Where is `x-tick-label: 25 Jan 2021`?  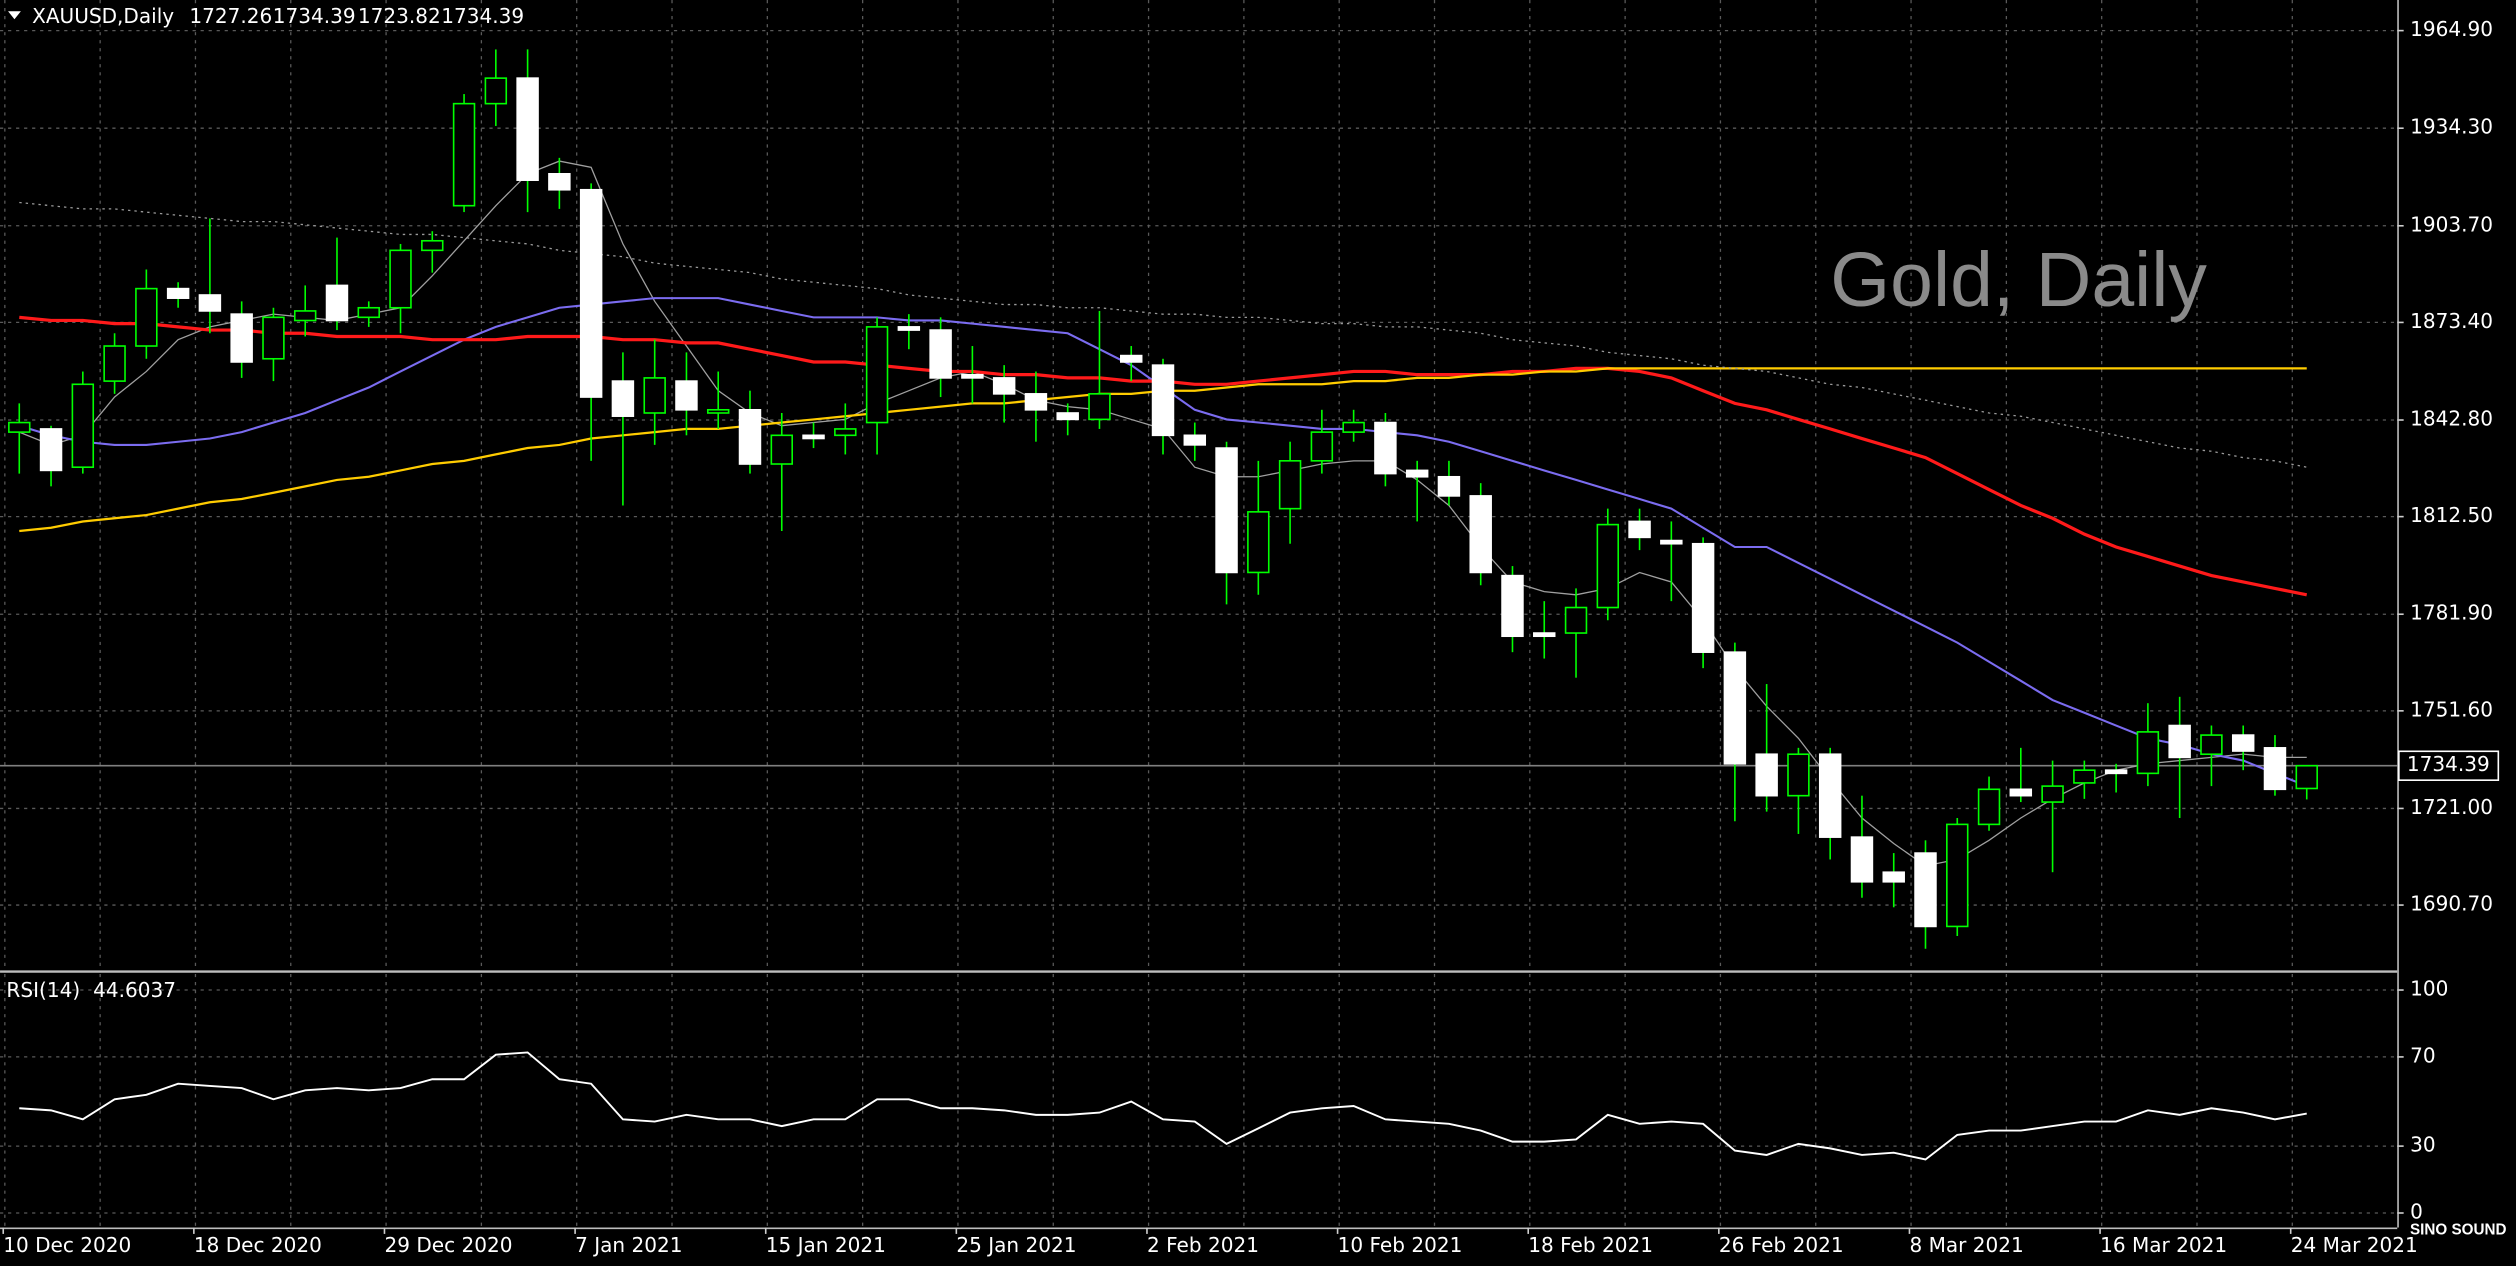
x-tick-label: 25 Jan 2021 is located at coordinates (1016, 1245).